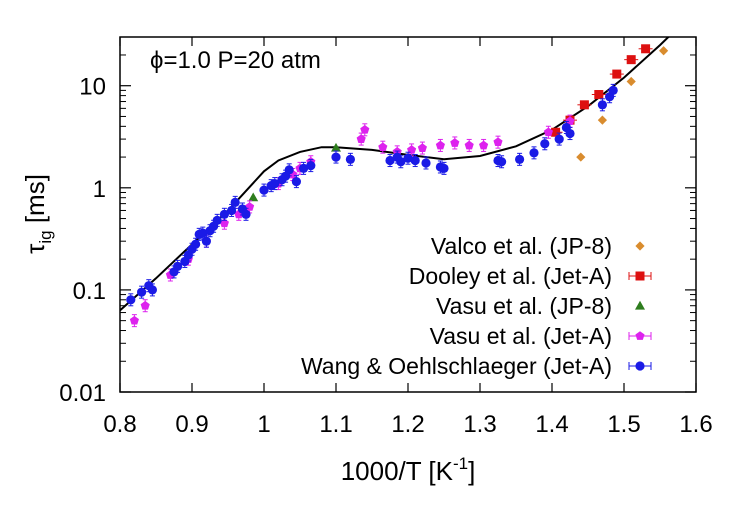  I want to click on x-tick-label: 0.9, so click(191, 424).